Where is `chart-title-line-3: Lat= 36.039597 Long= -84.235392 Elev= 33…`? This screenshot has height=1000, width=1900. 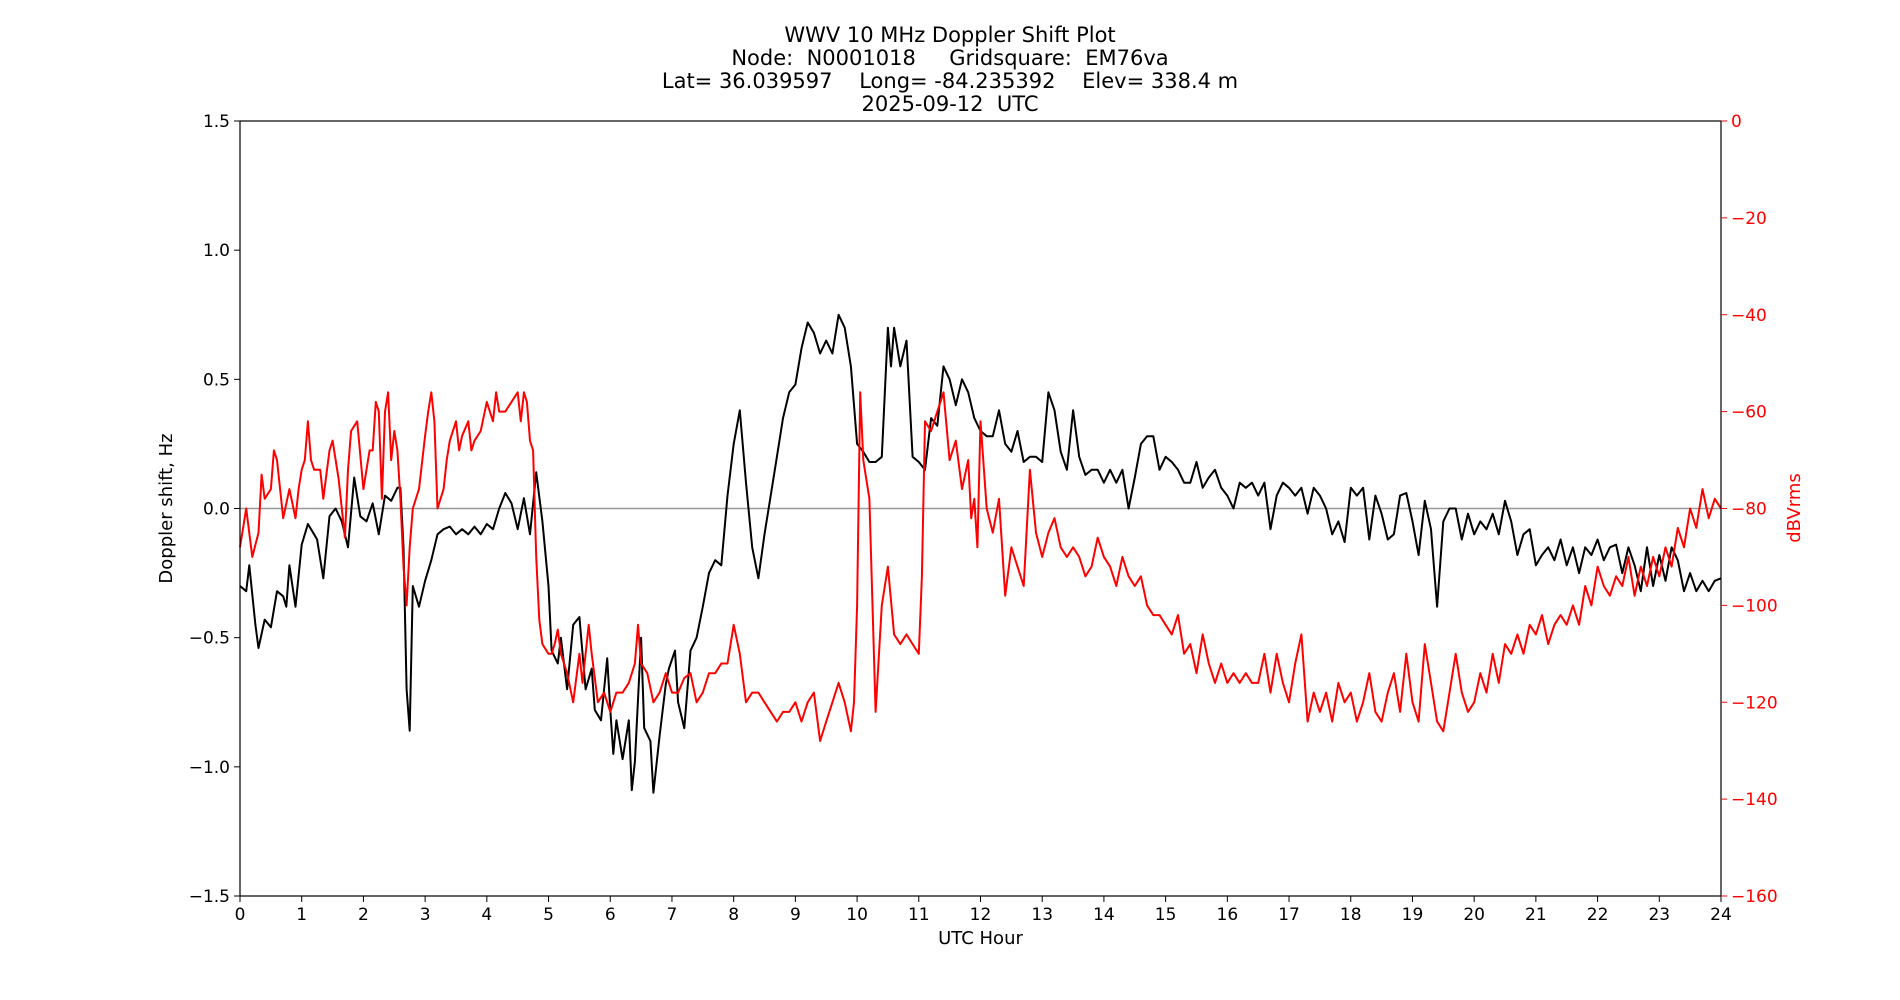
chart-title-line-3: Lat= 36.039597 Long= -84.235392 Elev= 33… is located at coordinates (950, 81).